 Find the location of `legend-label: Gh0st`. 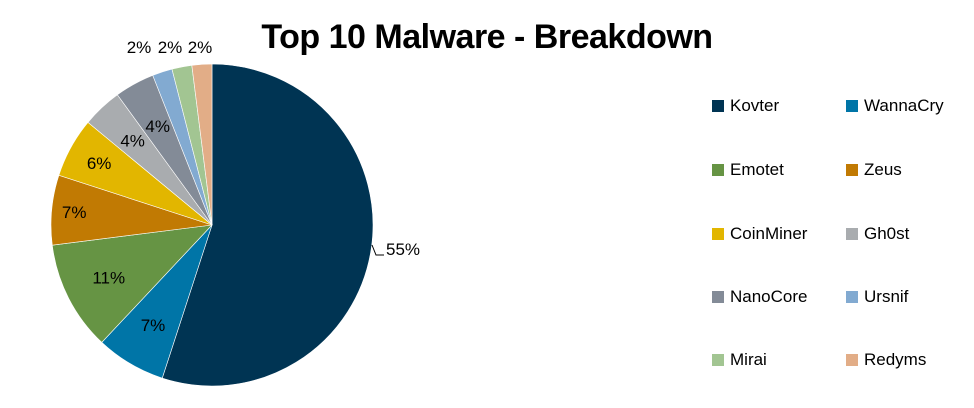

legend-label: Gh0st is located at coordinates (887, 233).